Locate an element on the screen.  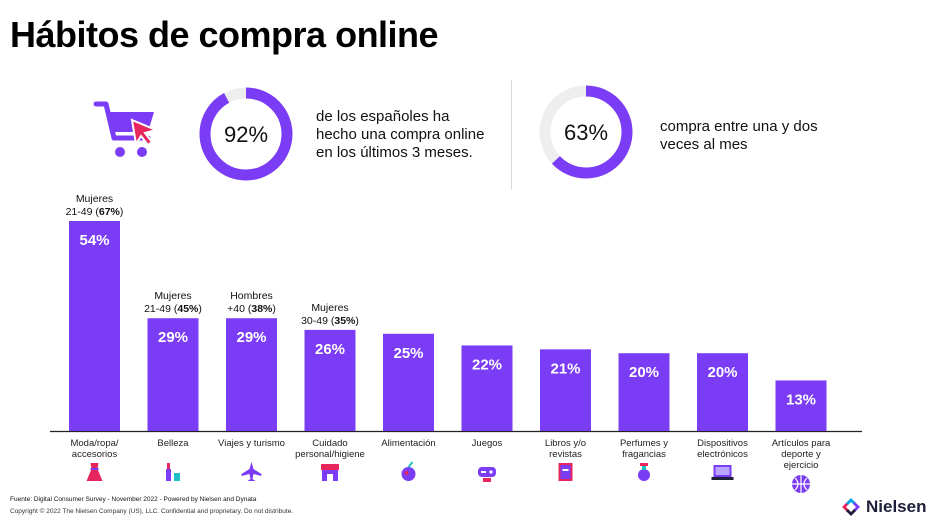
annotation-3-line2: +40 (38%) is located at coordinates (251, 309).